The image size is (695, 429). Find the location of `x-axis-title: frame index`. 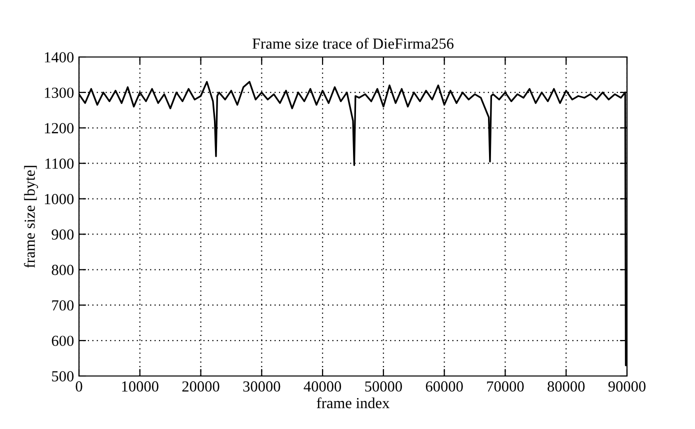

x-axis-title: frame index is located at coordinates (353, 402).